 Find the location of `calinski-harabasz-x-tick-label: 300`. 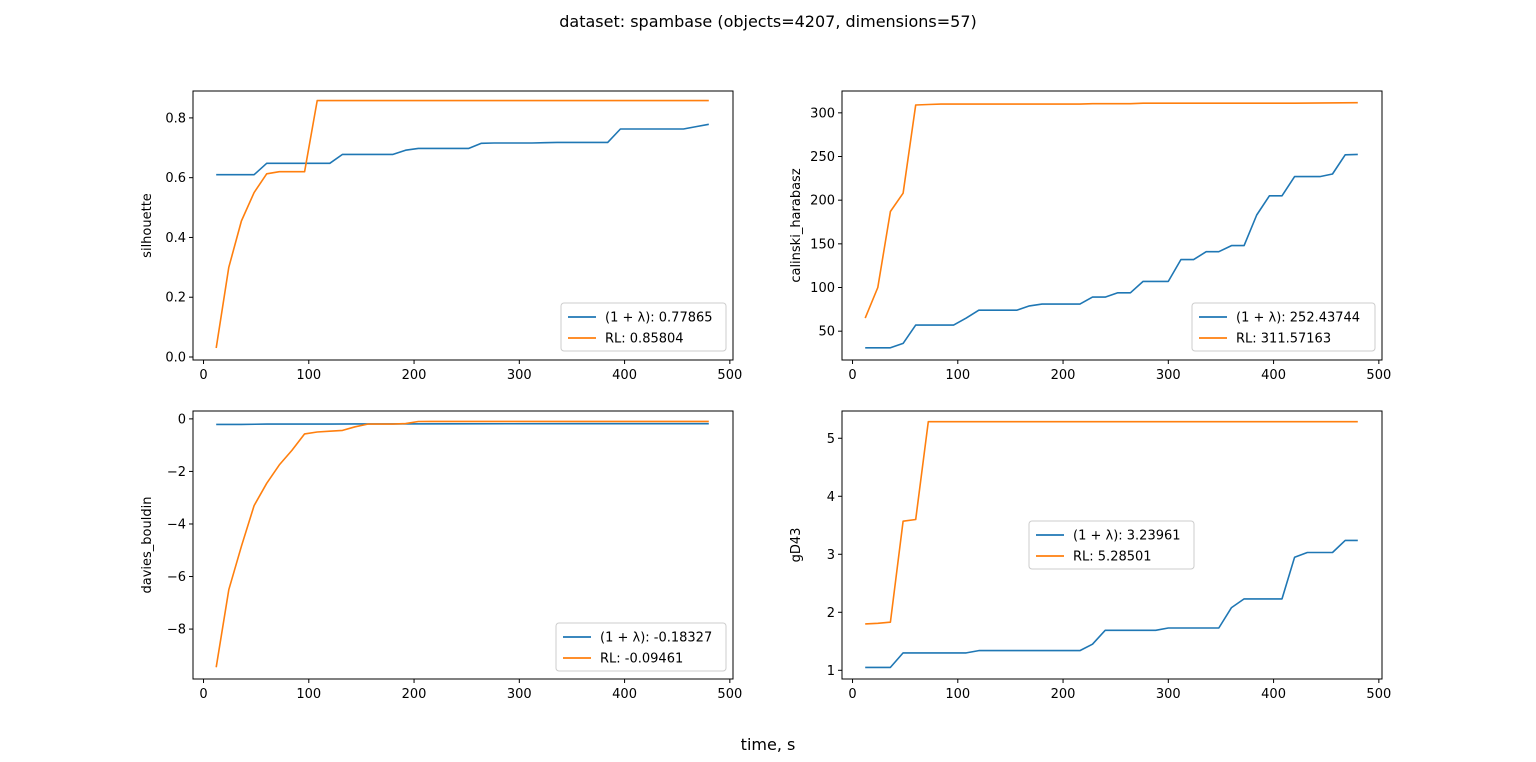

calinski-harabasz-x-tick-label: 300 is located at coordinates (1168, 375).